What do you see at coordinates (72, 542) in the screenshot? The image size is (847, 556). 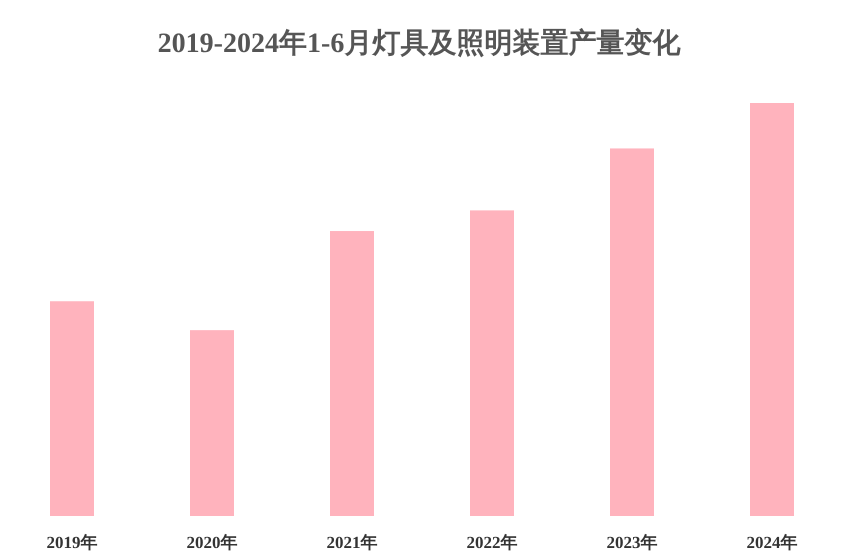 I see `x-tick-label: 2019年` at bounding box center [72, 542].